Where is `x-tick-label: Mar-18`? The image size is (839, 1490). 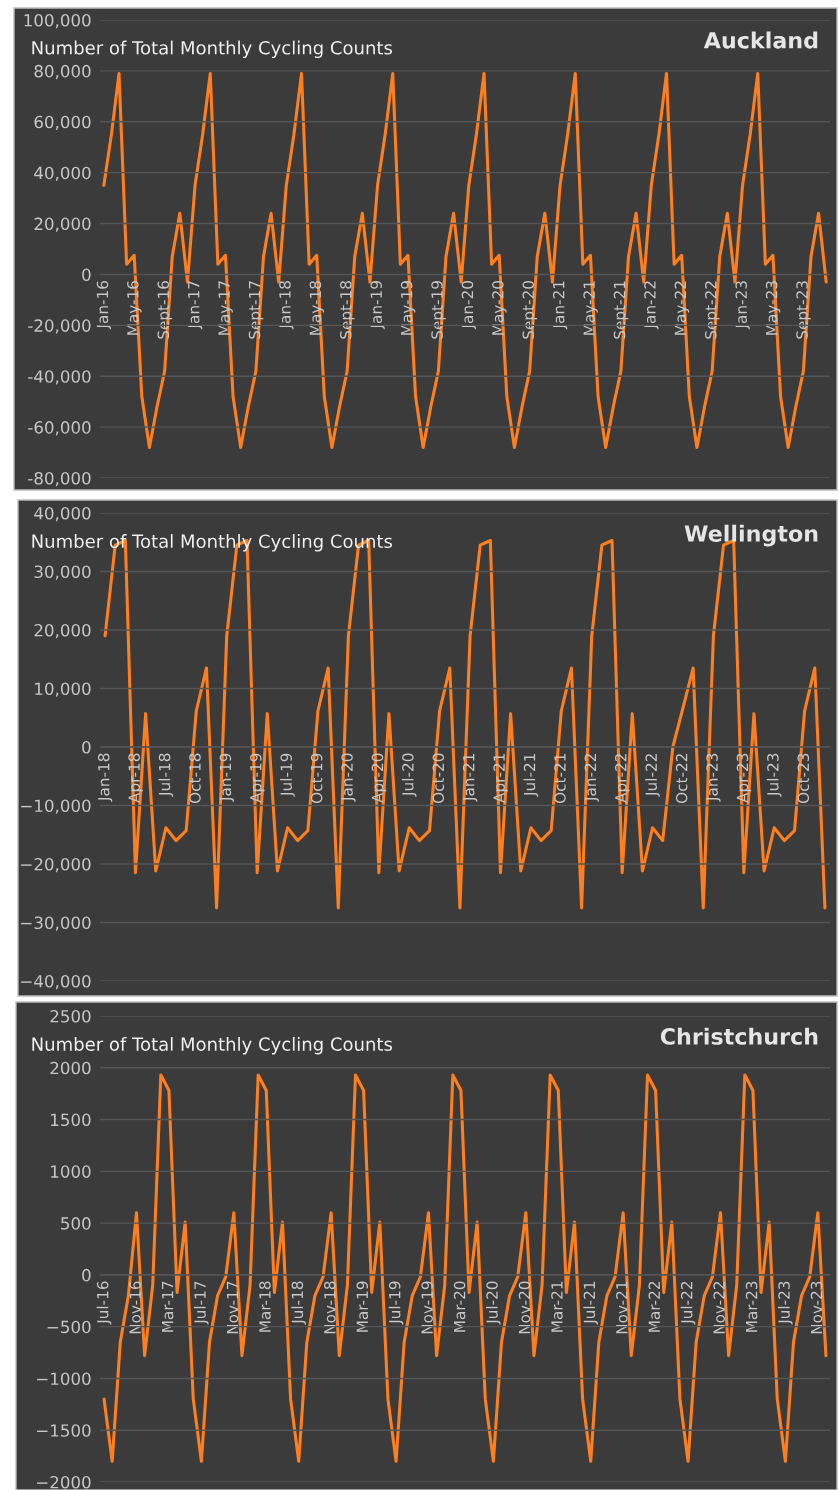
x-tick-label: Mar-18 is located at coordinates (265, 1306).